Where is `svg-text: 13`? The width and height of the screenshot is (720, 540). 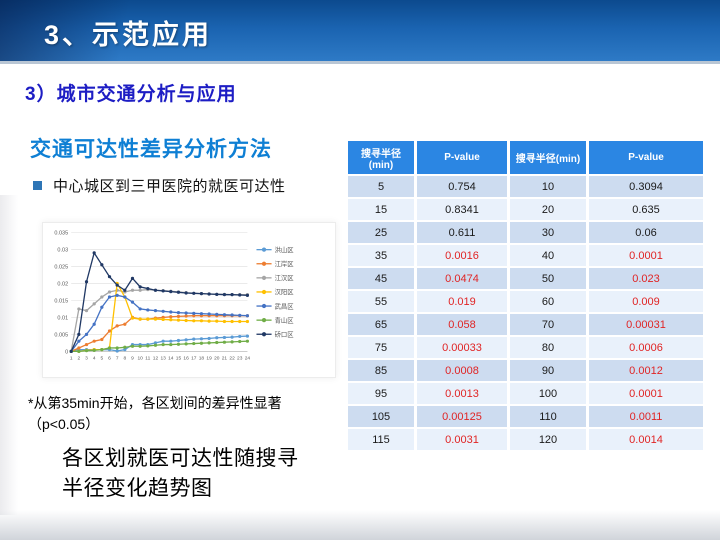
svg-text: 13 is located at coordinates (163, 358).